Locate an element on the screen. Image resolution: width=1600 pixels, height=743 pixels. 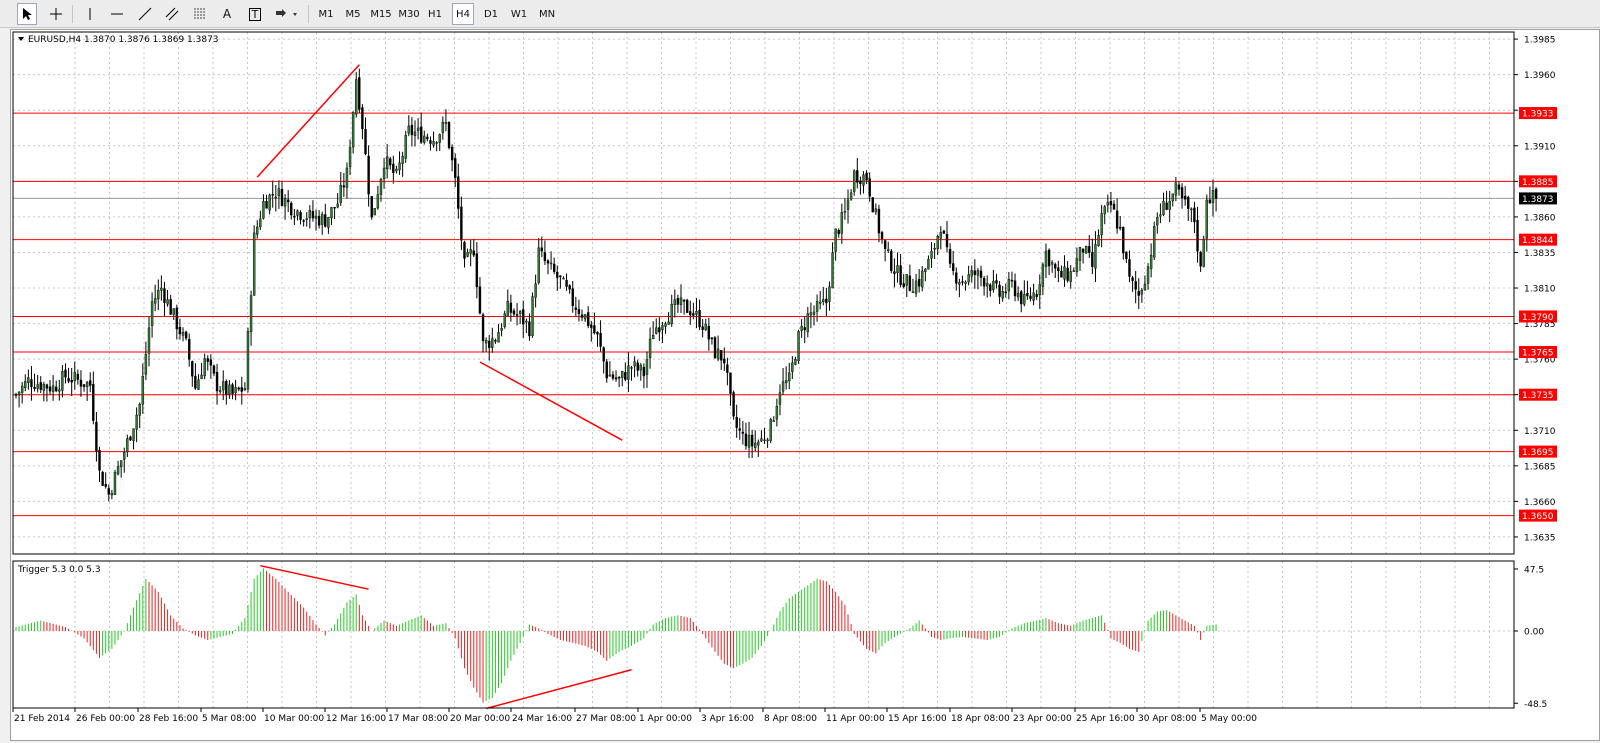
horizontal-line-icon is located at coordinates (117, 14).